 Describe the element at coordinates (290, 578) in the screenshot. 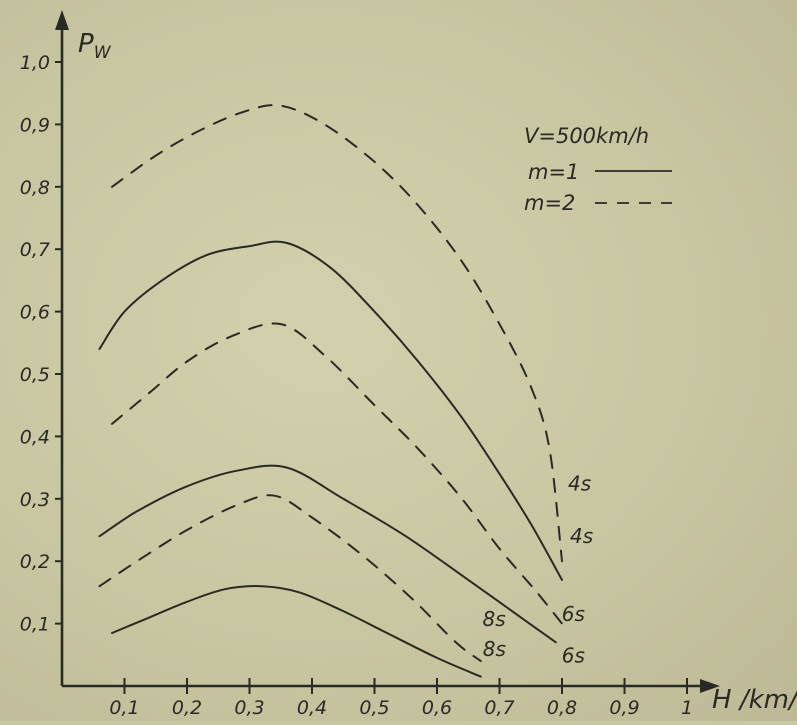

I see `series-line-dashed-8s` at that location.